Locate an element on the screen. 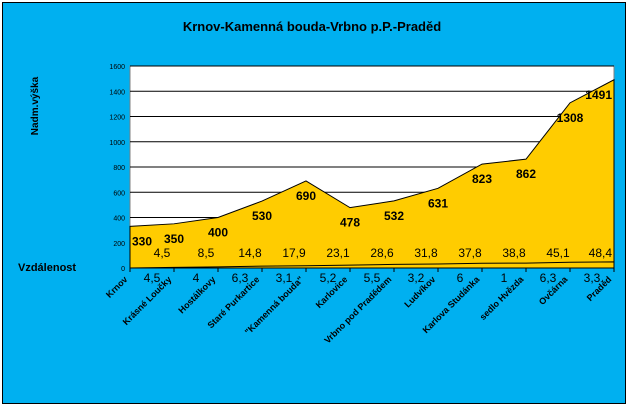 The height and width of the screenshot is (408, 630). elevation-data-label: 400 is located at coordinates (218, 233).